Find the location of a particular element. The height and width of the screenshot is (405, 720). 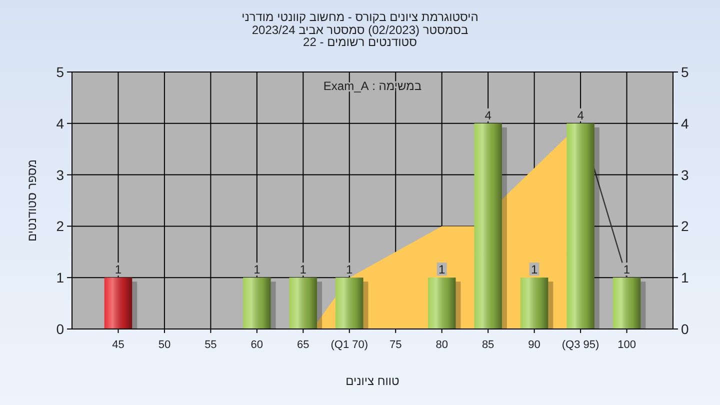

chart-title: היסטוגרמת ציונים בקורס - מחשוב קוונטי מודרני is located at coordinates (360, 17).